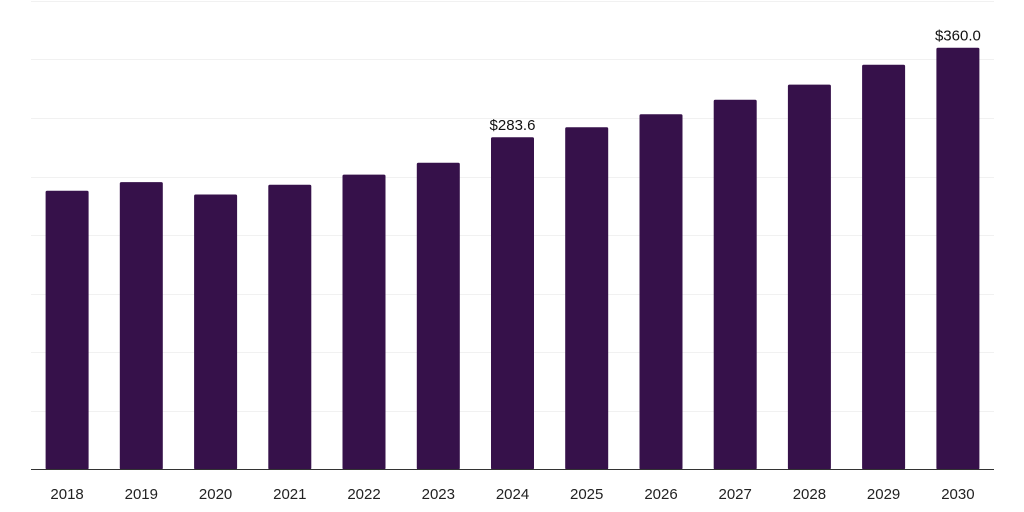 This screenshot has width=1024, height=512. What do you see at coordinates (66, 494) in the screenshot?
I see `x-tick-label-2018: 2018` at bounding box center [66, 494].